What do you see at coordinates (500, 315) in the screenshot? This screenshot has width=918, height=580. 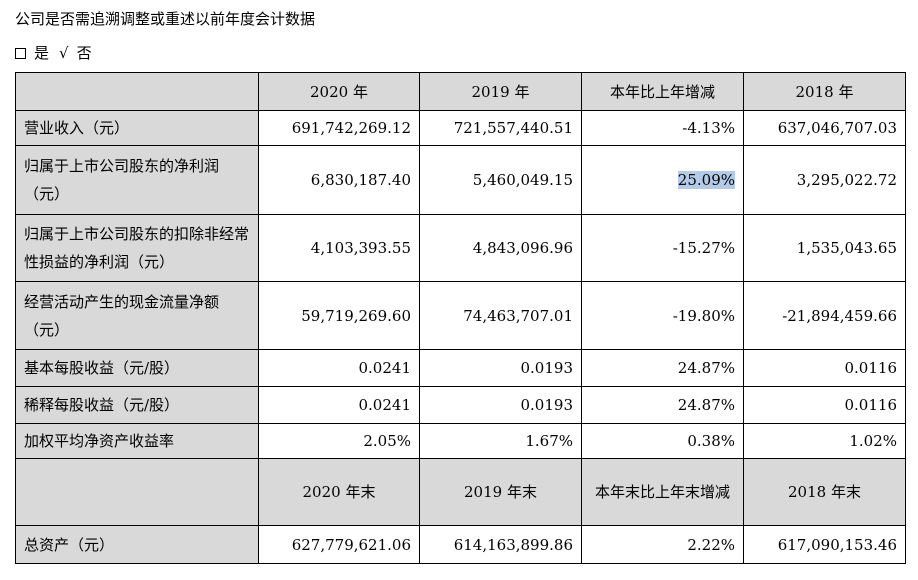 I see `value-2019: 74,463,707.01` at bounding box center [500, 315].